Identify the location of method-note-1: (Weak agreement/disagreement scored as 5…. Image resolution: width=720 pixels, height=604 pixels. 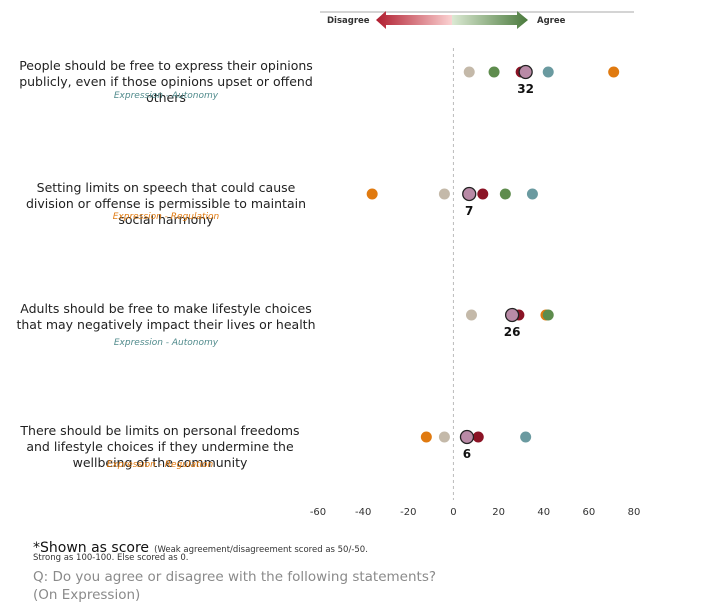
(261, 550).